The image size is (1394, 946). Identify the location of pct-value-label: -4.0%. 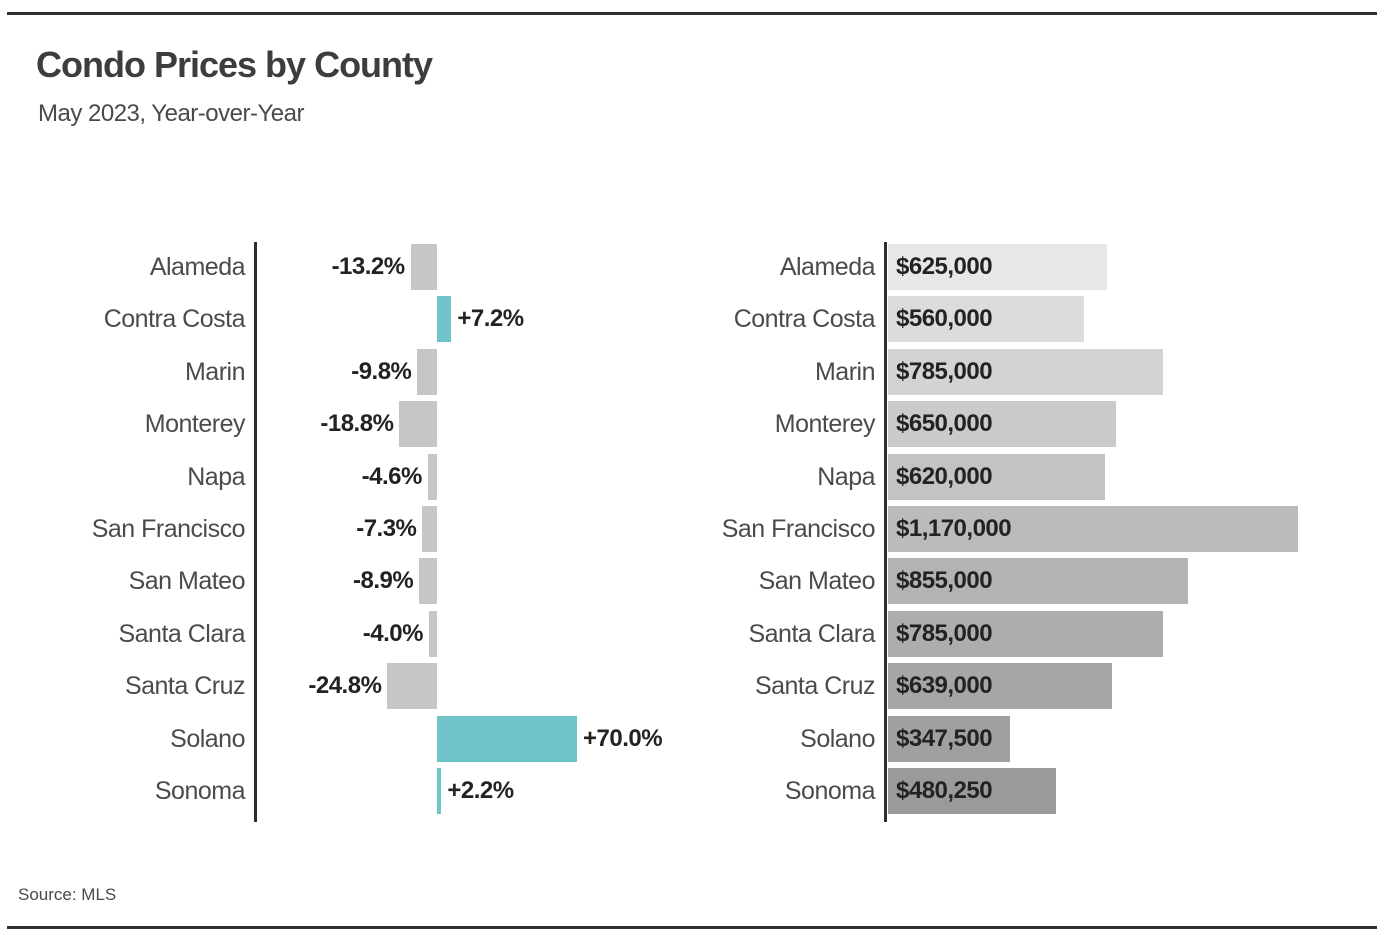
(393, 633).